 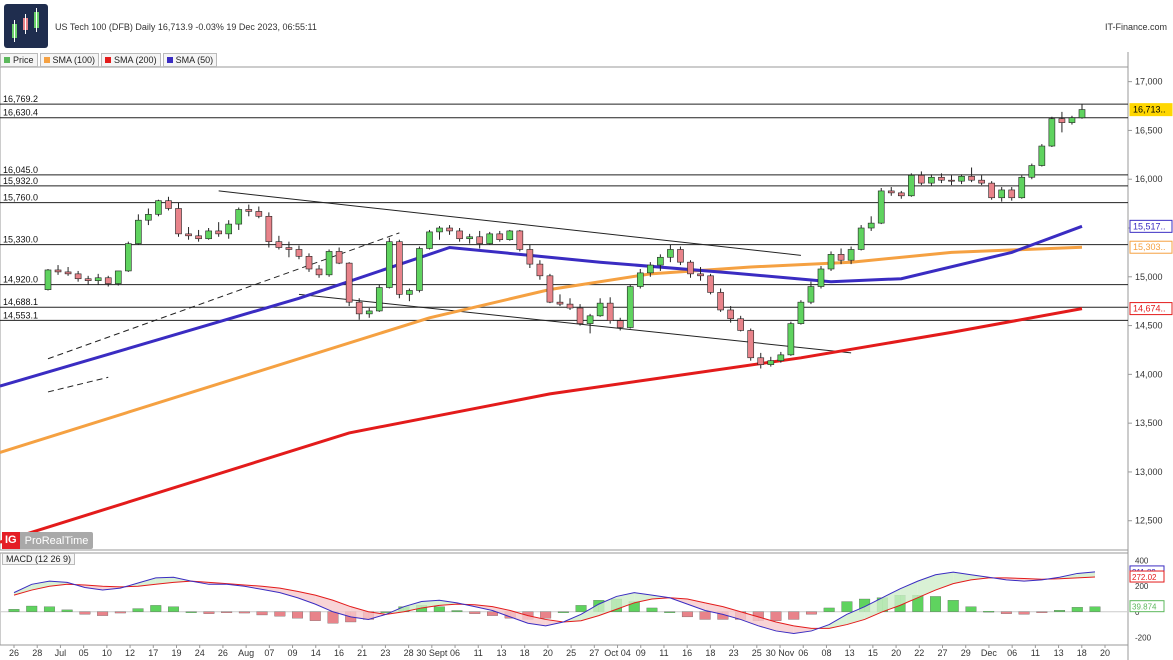 I want to click on trendline, so click(x=575, y=323).